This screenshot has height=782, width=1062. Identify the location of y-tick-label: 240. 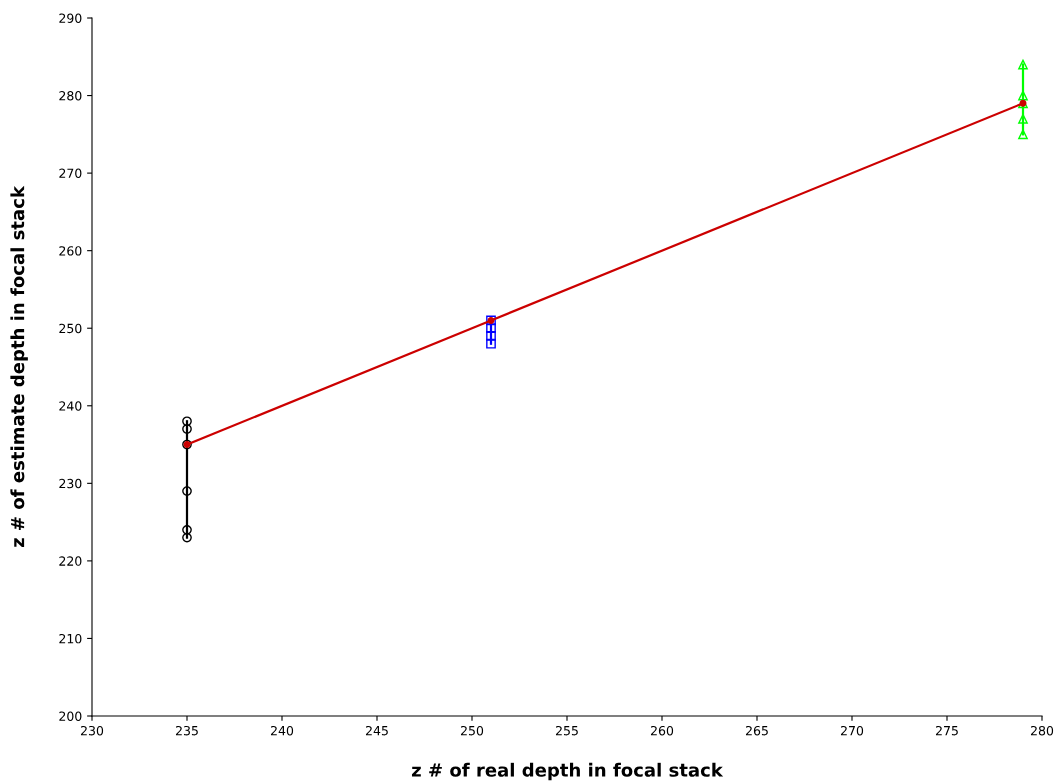
(70, 406).